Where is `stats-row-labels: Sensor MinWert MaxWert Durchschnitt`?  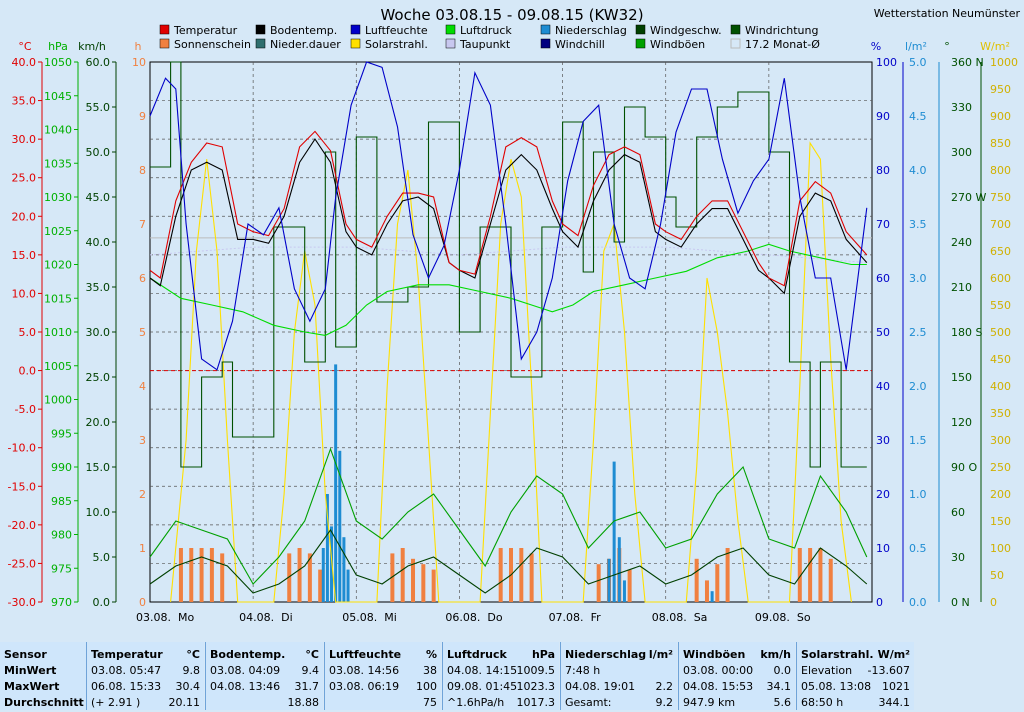 stats-row-labels: Sensor MinWert MaxWert Durchschnitt is located at coordinates (43, 676).